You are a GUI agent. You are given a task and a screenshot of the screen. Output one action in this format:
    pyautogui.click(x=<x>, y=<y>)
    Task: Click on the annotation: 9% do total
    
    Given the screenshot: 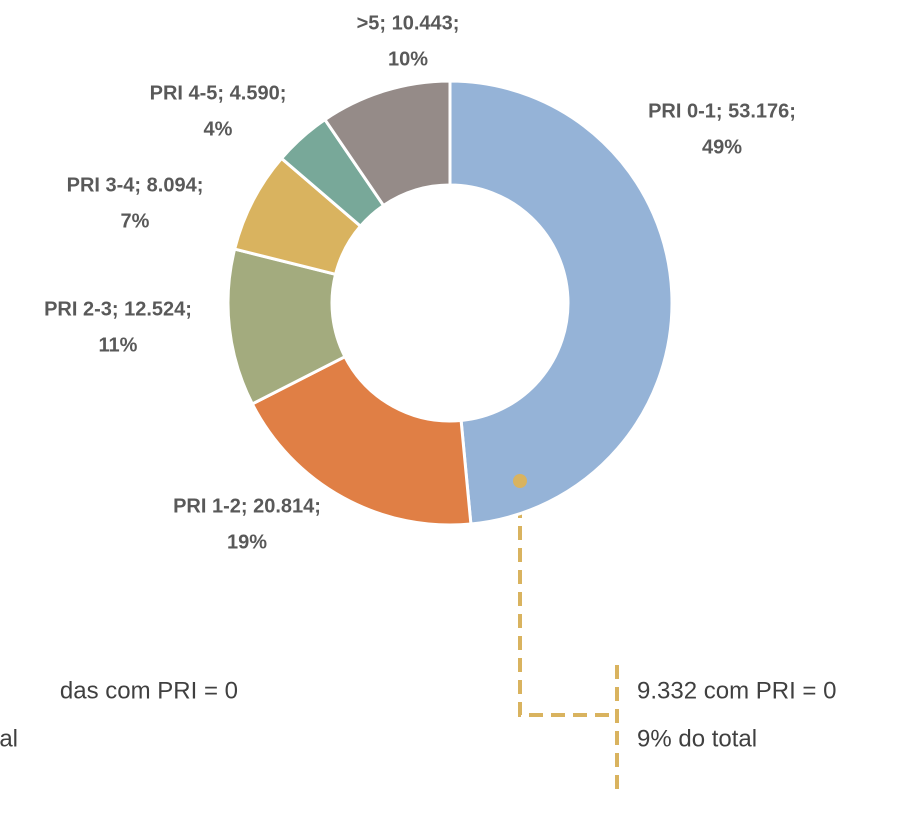 What is the action you would take?
    pyautogui.click(x=697, y=738)
    